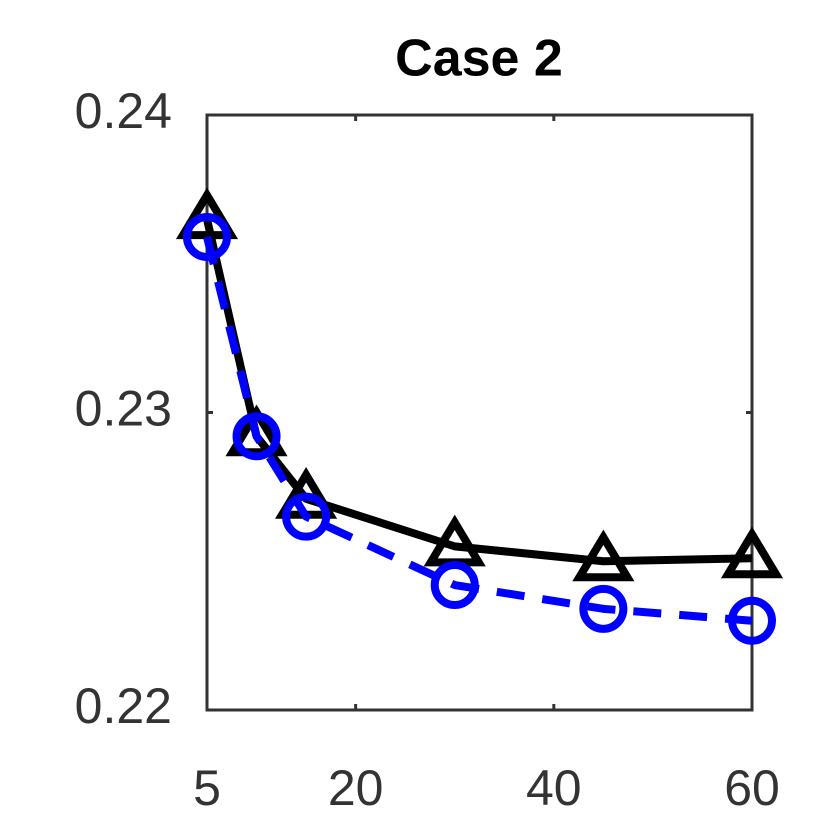 The width and height of the screenshot is (830, 830). What do you see at coordinates (479, 59) in the screenshot?
I see `chart-title: Case 2` at bounding box center [479, 59].